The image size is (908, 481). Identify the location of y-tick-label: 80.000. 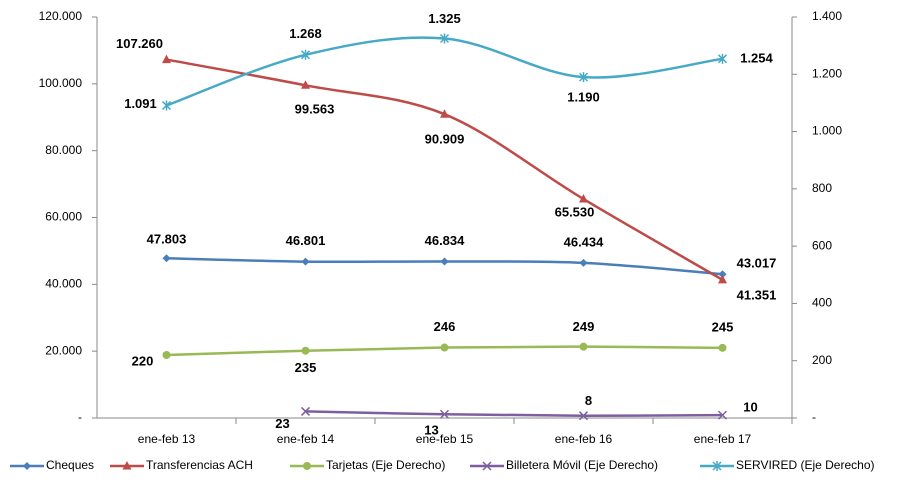
(63, 150).